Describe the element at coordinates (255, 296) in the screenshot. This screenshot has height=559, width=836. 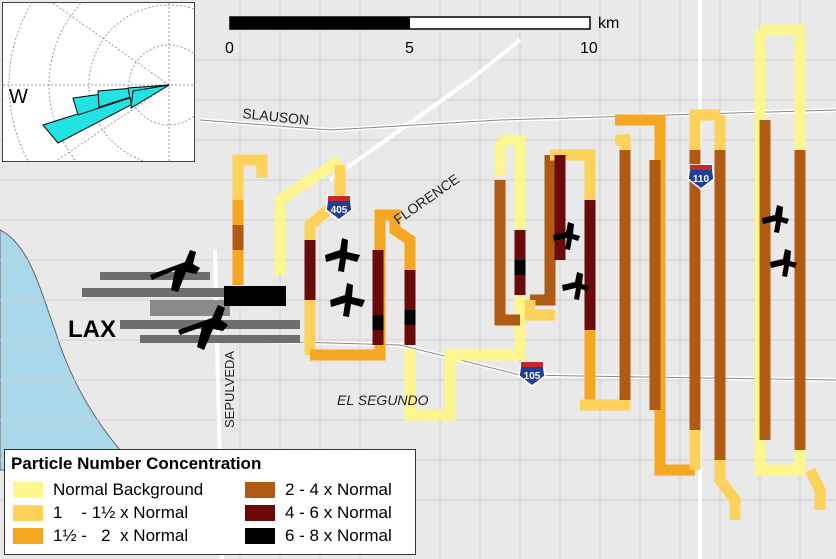
I see `airport-hotspot` at that location.